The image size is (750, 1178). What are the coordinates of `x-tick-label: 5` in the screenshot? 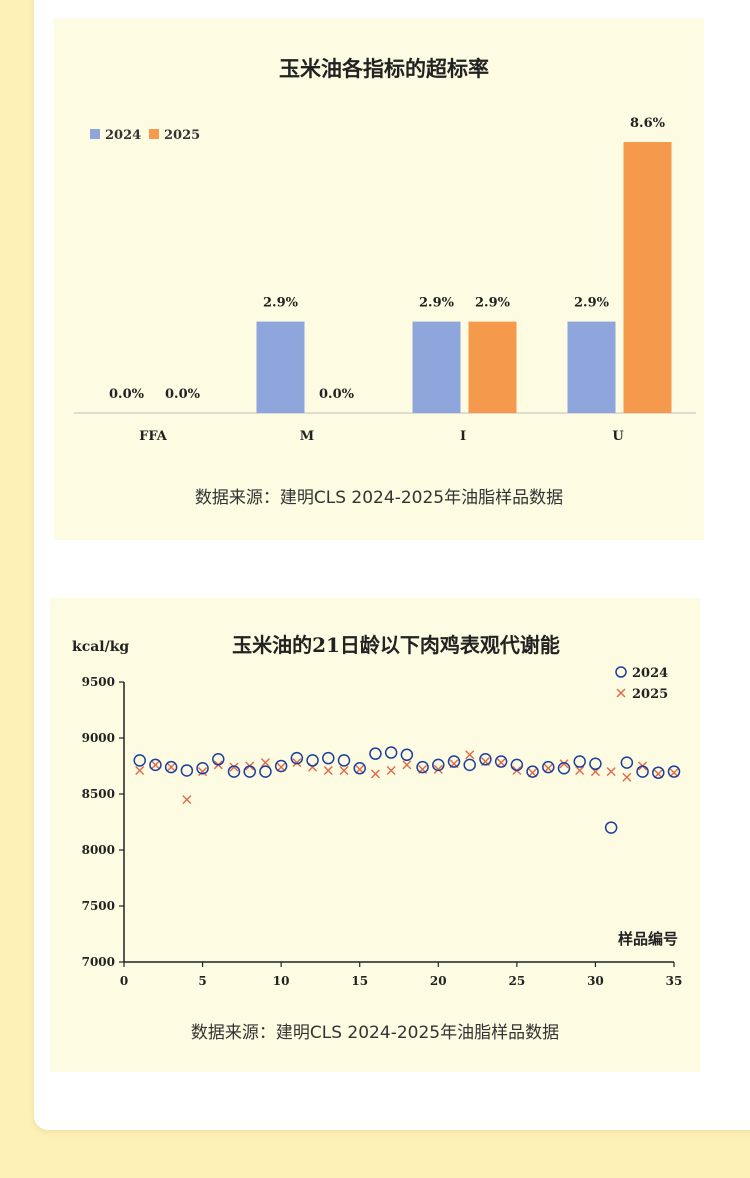 It's located at (202, 981).